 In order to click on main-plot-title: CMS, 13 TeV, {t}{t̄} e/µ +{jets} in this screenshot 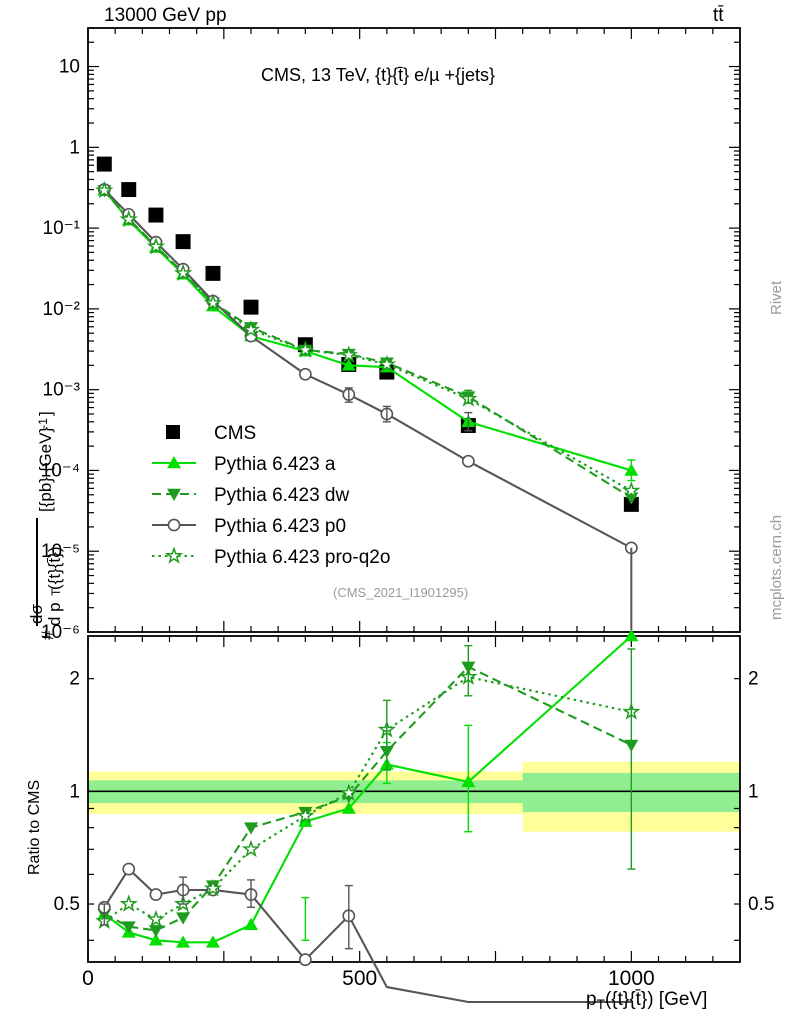, I will do `click(378, 75)`.